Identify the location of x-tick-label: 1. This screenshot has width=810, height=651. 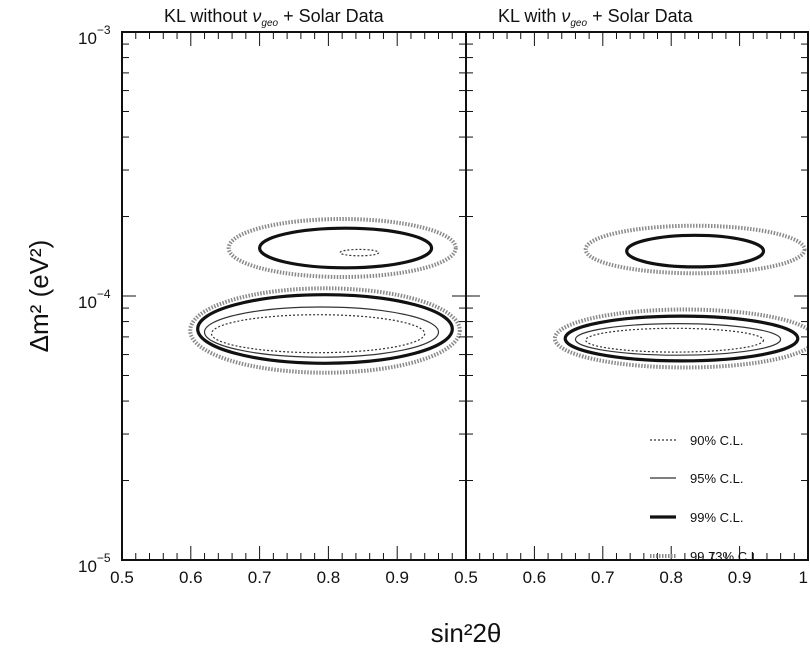
(803, 577).